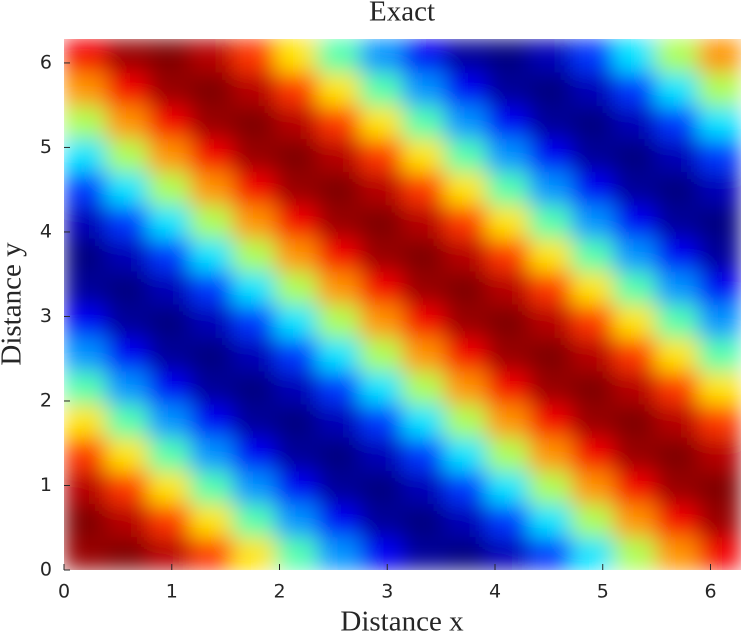 The height and width of the screenshot is (635, 742). Describe the element at coordinates (46, 62) in the screenshot. I see `y-tick-label: 6` at that location.